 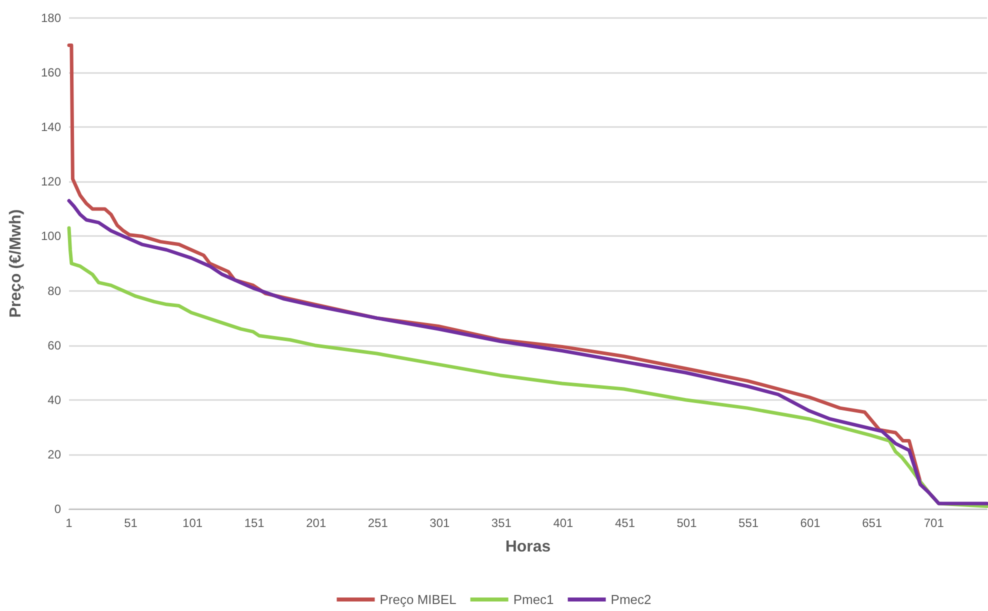 What do you see at coordinates (55, 399) in the screenshot?
I see `y-tick-label: 40` at bounding box center [55, 399].